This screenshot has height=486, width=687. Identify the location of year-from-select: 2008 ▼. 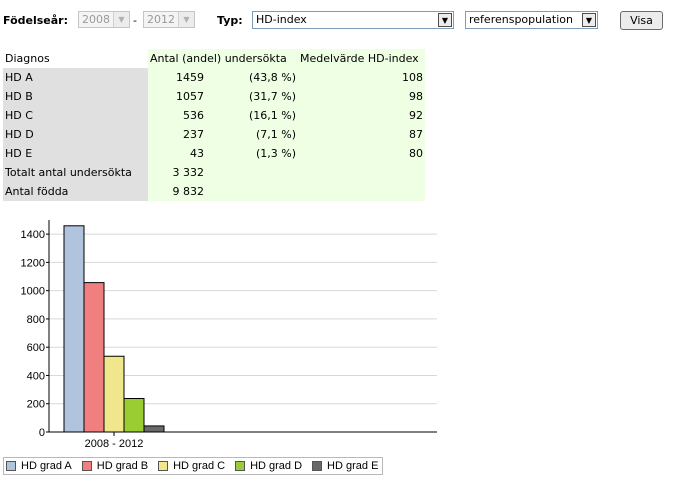
(104, 19).